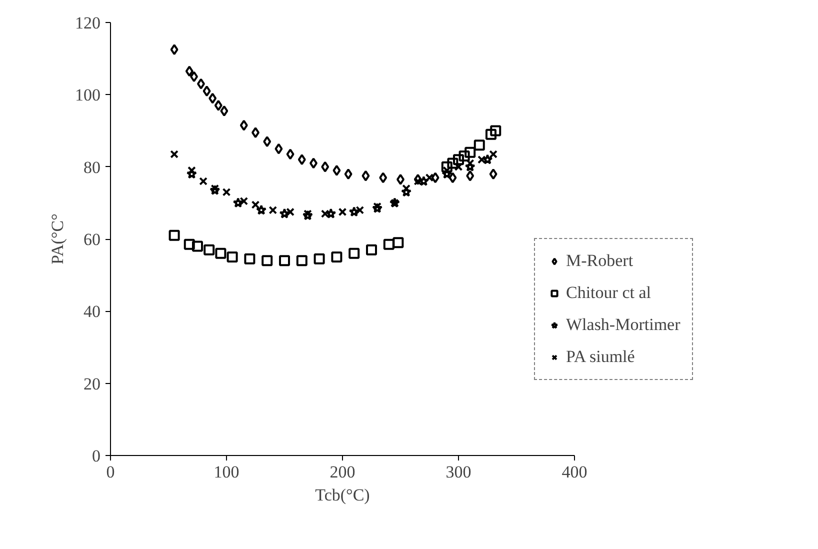 This screenshot has width=818, height=549. I want to click on x-tick-label: 400, so click(575, 472).